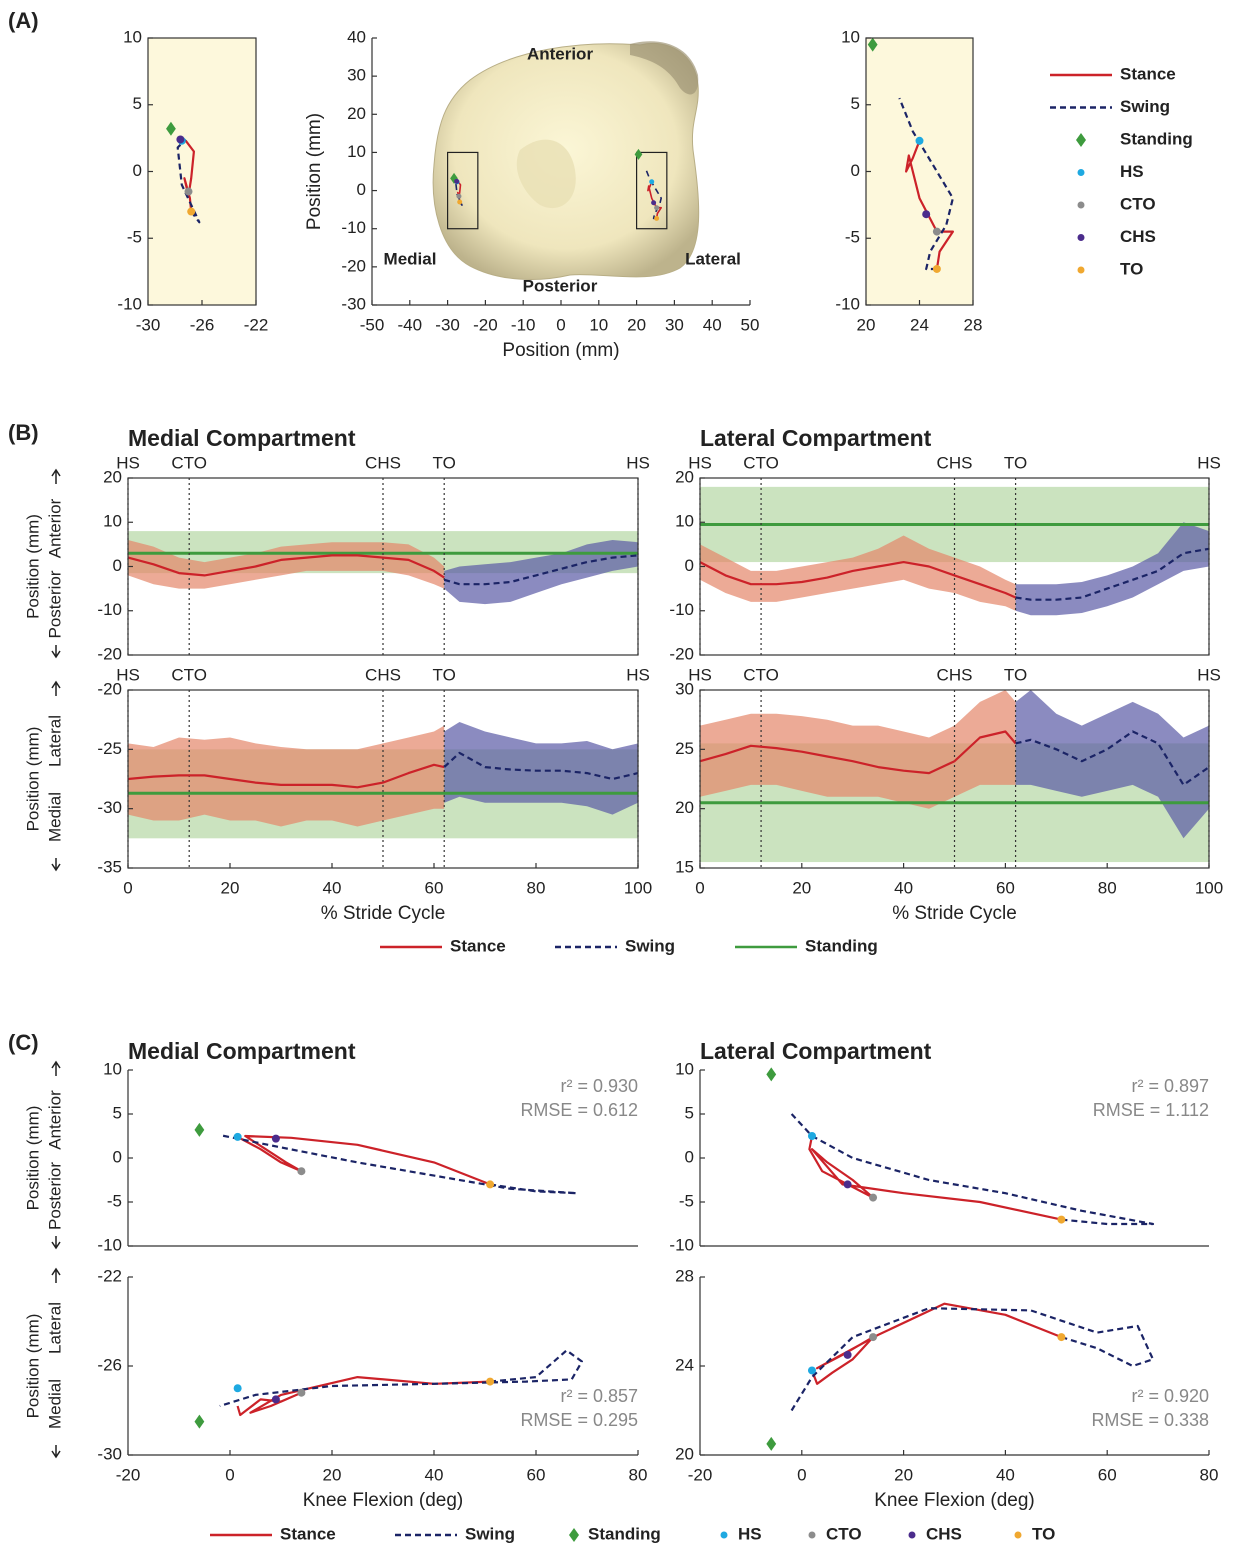 The image size is (1234, 1549). What do you see at coordinates (109, 1364) in the screenshot?
I see `y-tick-label: -26` at bounding box center [109, 1364].